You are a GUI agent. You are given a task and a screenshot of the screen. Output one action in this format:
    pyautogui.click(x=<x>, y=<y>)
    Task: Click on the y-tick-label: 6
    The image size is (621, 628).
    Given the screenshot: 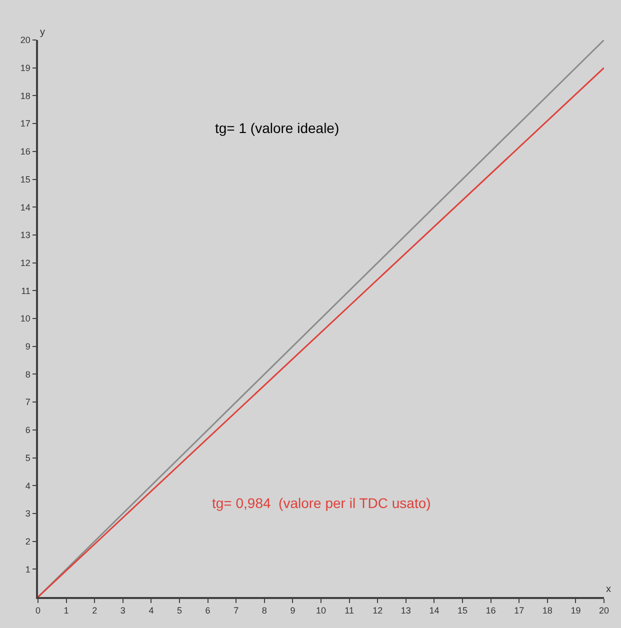 What is the action you would take?
    pyautogui.click(x=27, y=430)
    